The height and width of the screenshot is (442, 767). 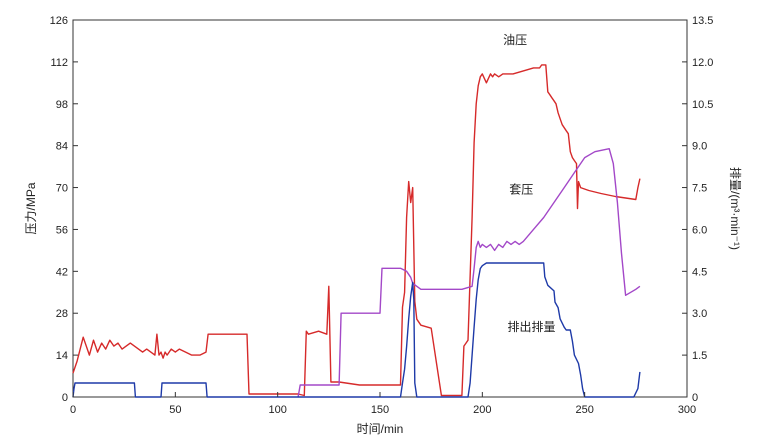 I want to click on y-left-tick-label: 42, so click(x=62, y=272).